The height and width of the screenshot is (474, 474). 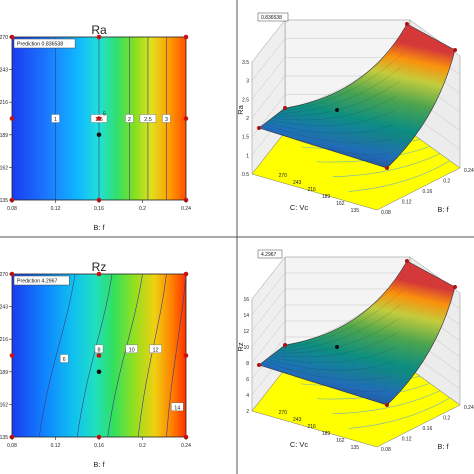 I want to click on contour-label: 8, so click(x=98, y=350).